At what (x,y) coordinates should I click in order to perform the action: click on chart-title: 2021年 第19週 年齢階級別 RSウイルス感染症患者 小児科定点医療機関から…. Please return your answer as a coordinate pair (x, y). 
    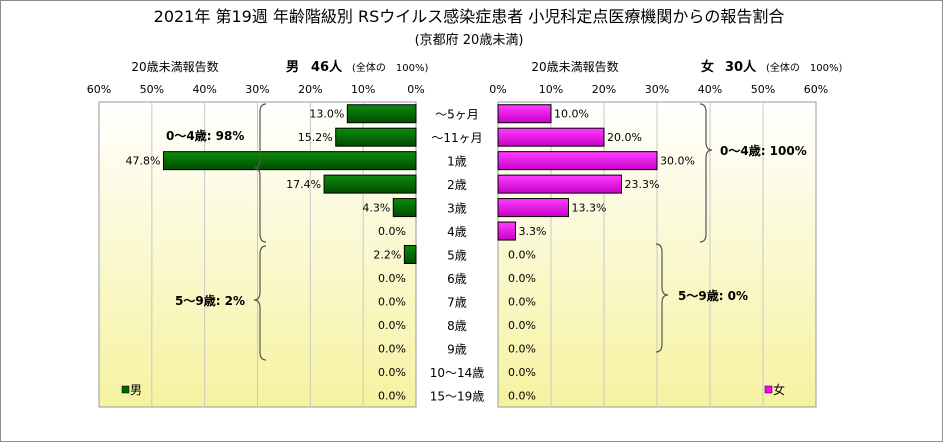
    Looking at the image, I should click on (469, 16).